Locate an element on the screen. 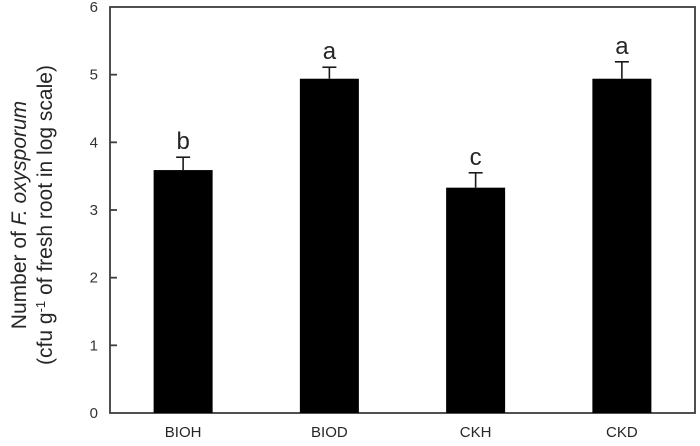 The height and width of the screenshot is (446, 700). bar-ckd is located at coordinates (622, 245).